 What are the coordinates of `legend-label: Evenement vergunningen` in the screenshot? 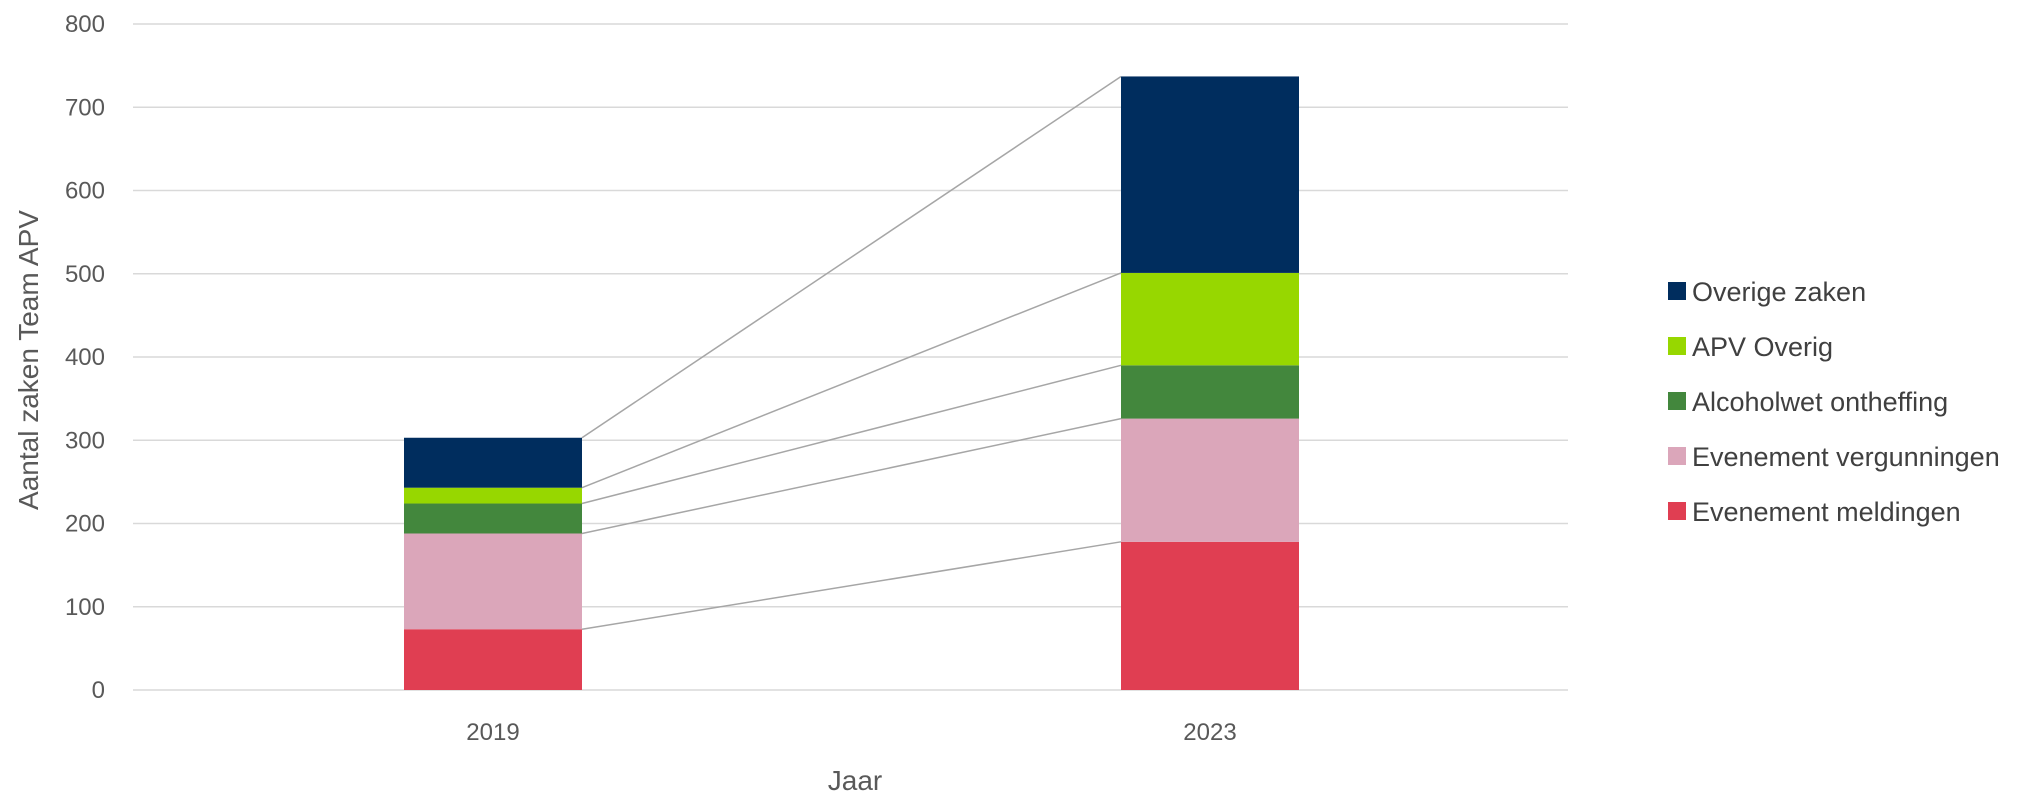 It's located at (1846, 457).